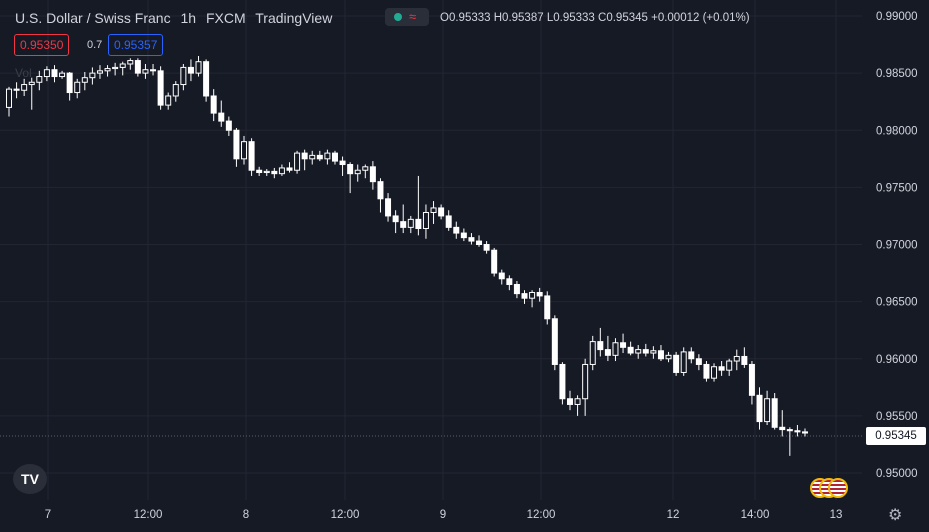 This screenshot has width=929, height=532. I want to click on x-tick-label: 9, so click(443, 515).